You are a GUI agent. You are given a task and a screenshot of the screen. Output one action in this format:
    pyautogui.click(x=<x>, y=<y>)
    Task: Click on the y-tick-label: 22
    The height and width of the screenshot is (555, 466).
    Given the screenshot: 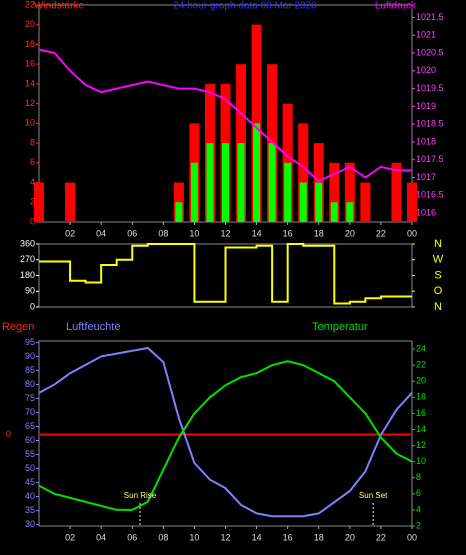 What is the action you would take?
    pyautogui.click(x=30, y=4)
    